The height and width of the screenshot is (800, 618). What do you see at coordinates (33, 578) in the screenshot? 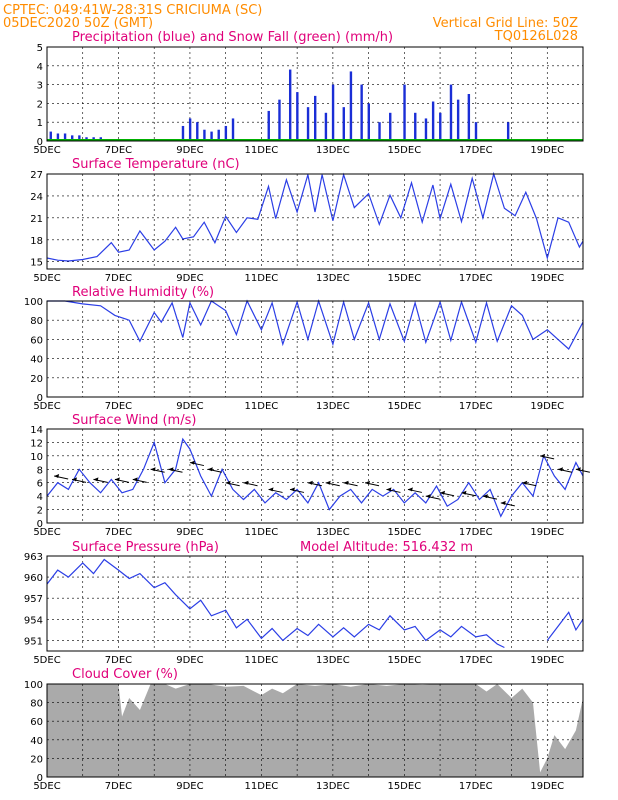
I see `y-tick-label: 960` at bounding box center [33, 578].